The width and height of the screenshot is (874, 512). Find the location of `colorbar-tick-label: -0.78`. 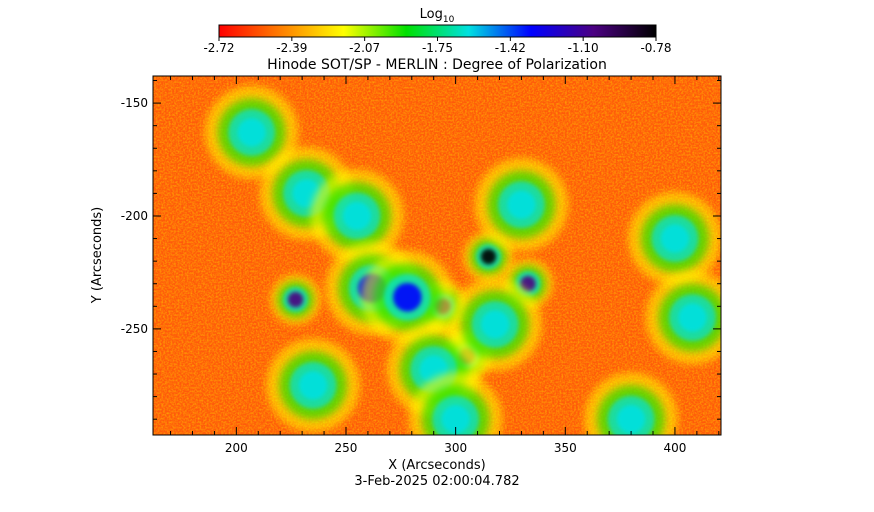

colorbar-tick-label: -0.78 is located at coordinates (655, 48).